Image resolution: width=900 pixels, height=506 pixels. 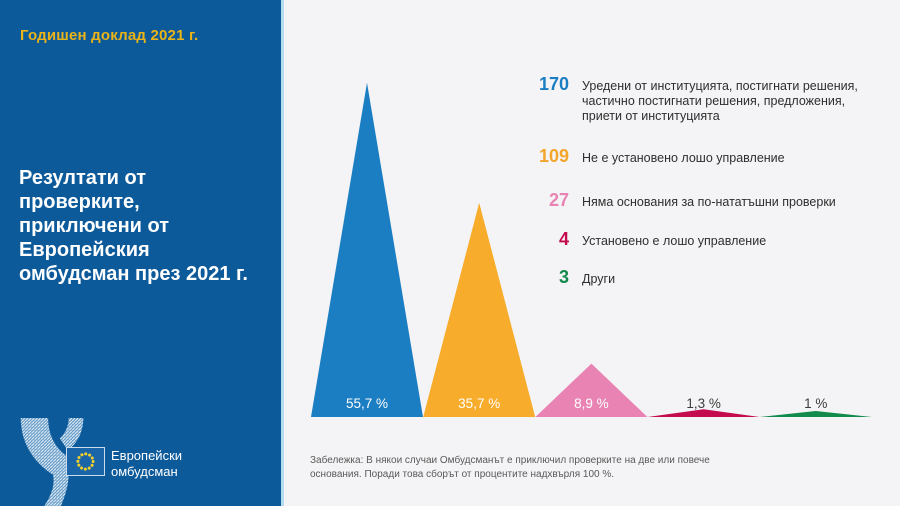 I want to click on title-line: Европейския, so click(x=84, y=250).